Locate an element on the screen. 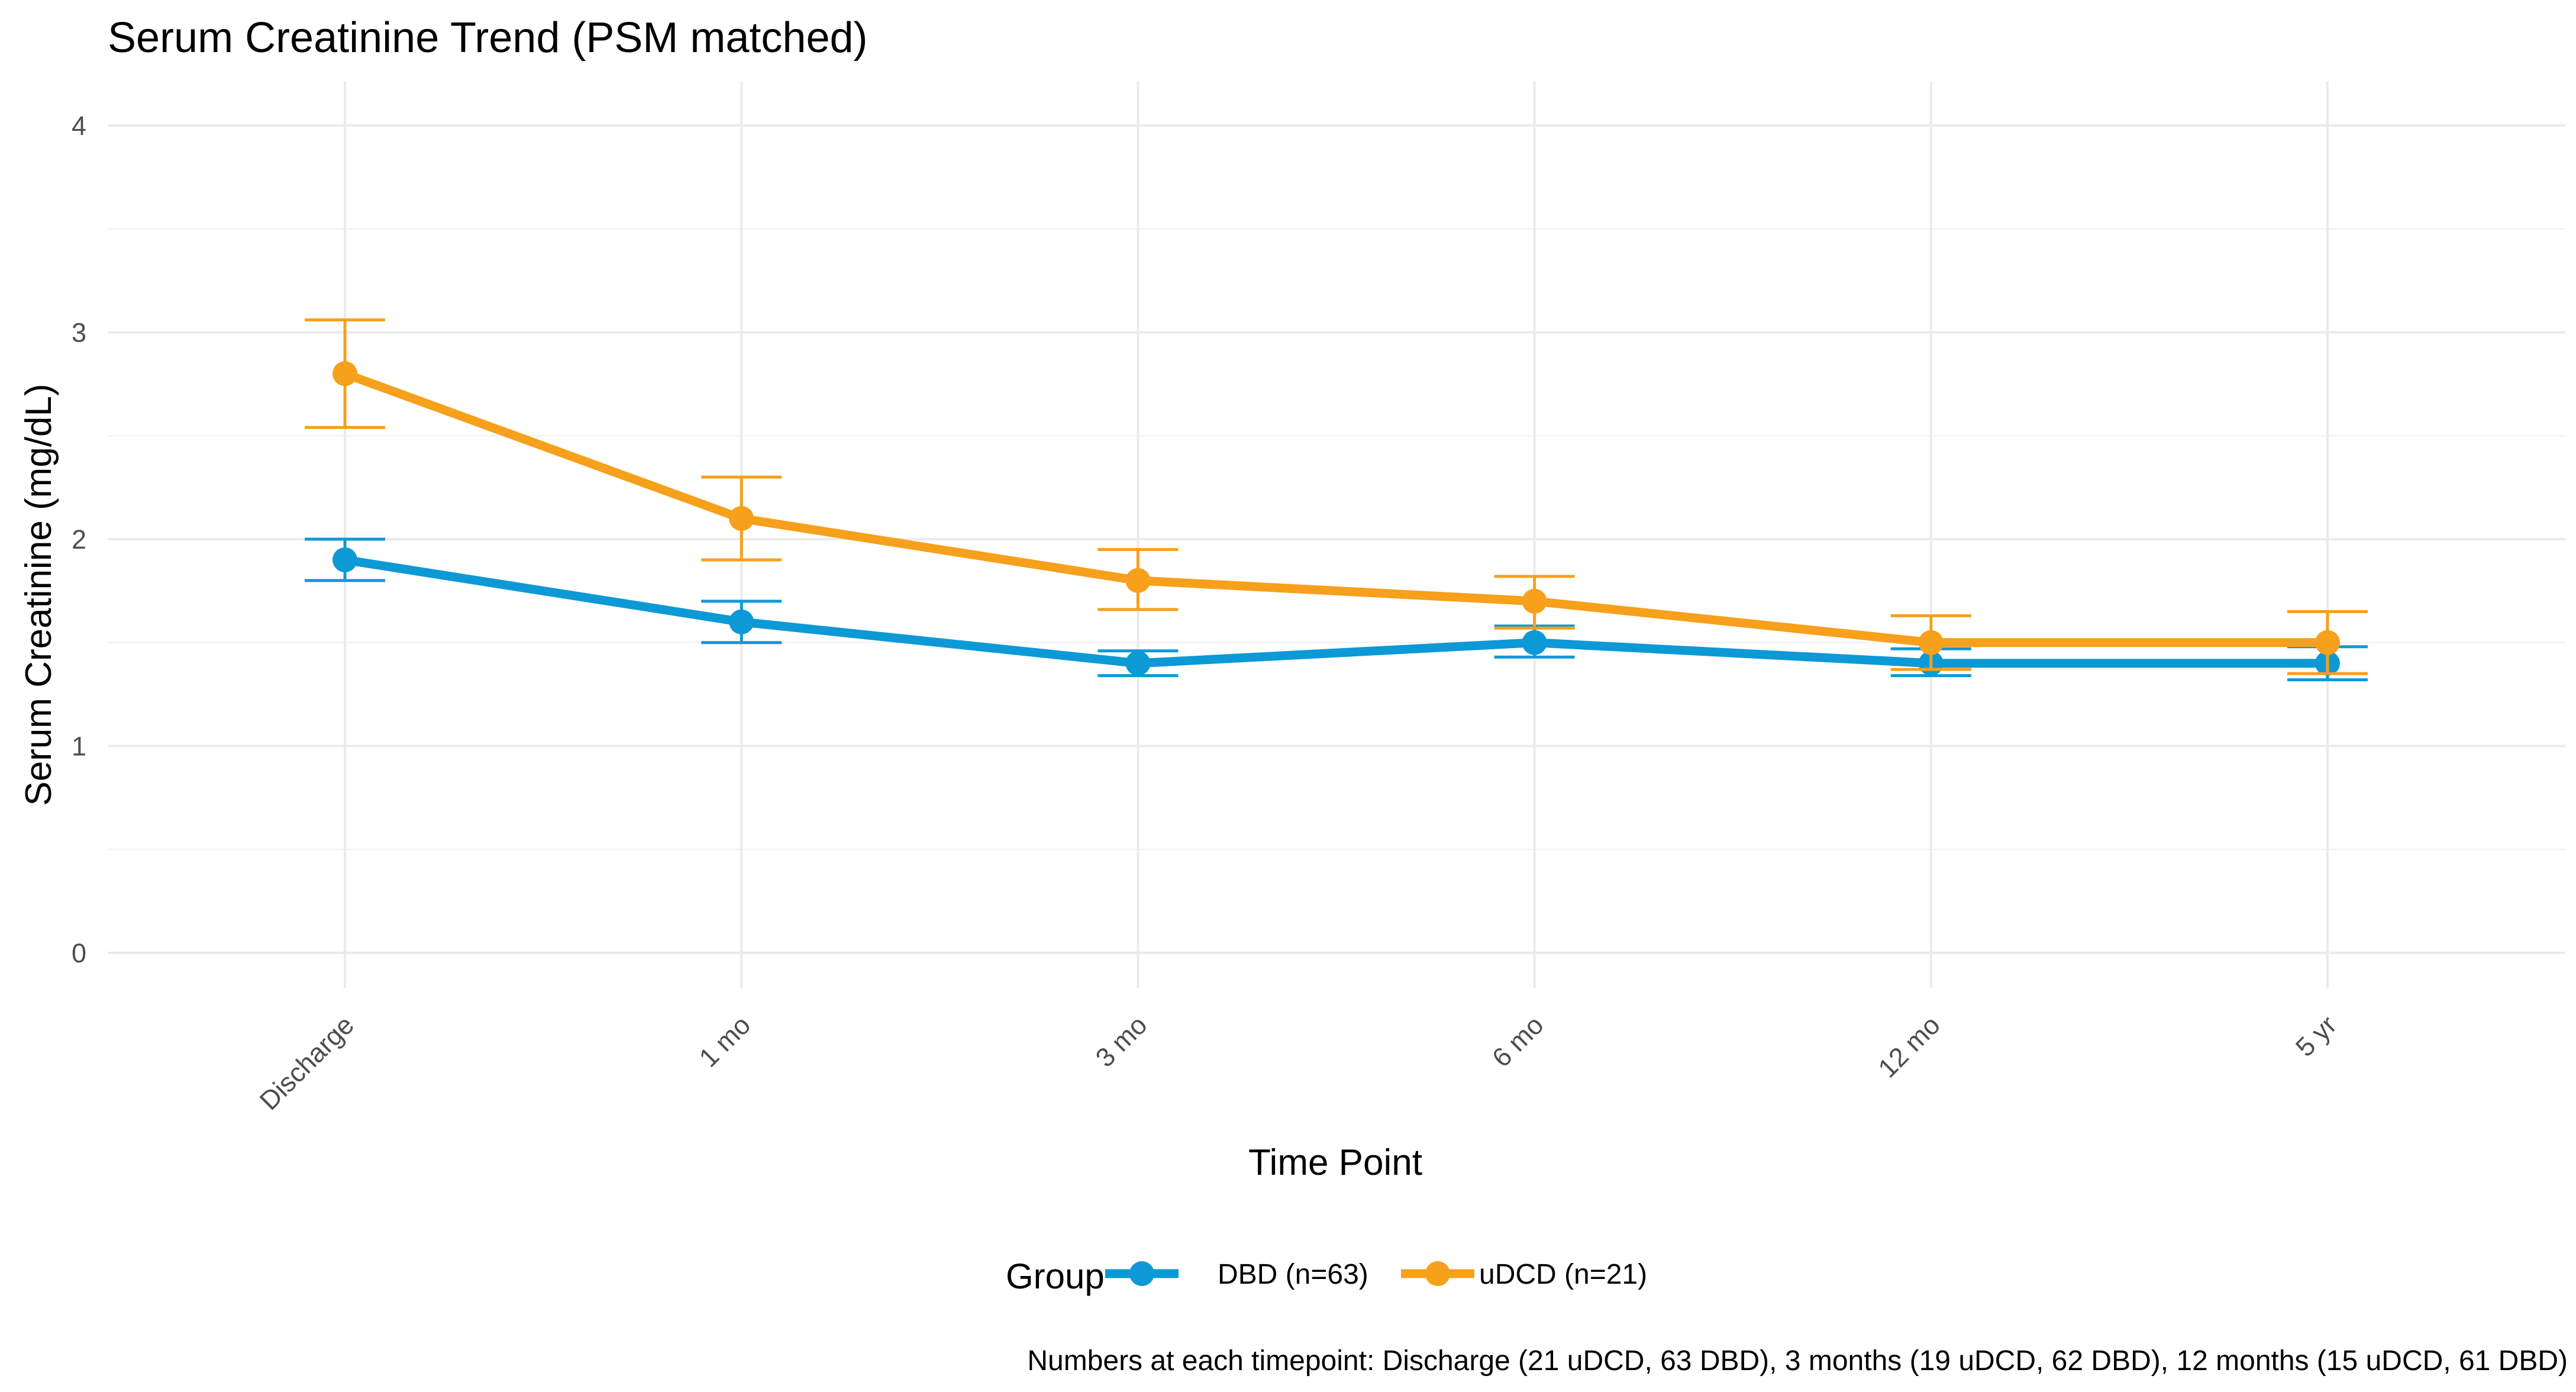  y-axis-title: Serum Creatinine (mg/dL) is located at coordinates (38, 594).